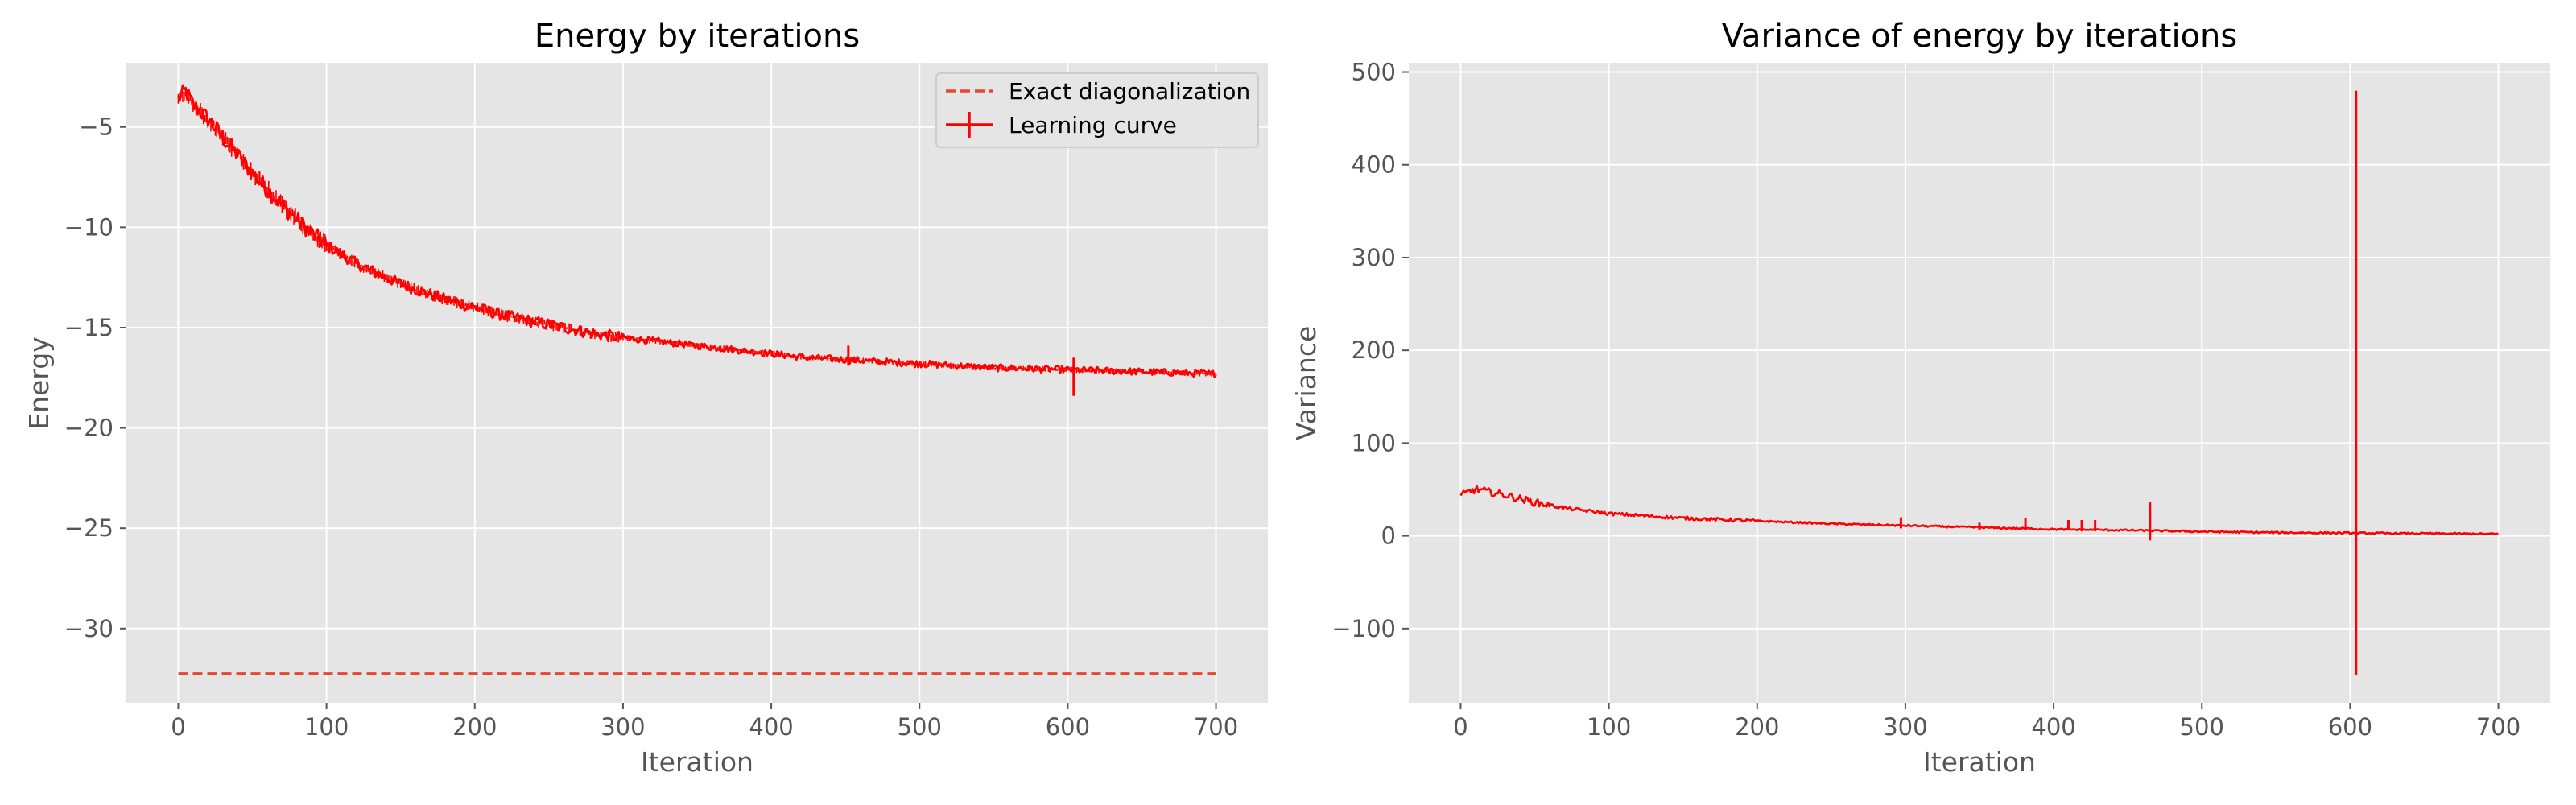  I want to click on variance-y-ticks: 500 400 300 200 100 0 −100, so click(1370, 350).